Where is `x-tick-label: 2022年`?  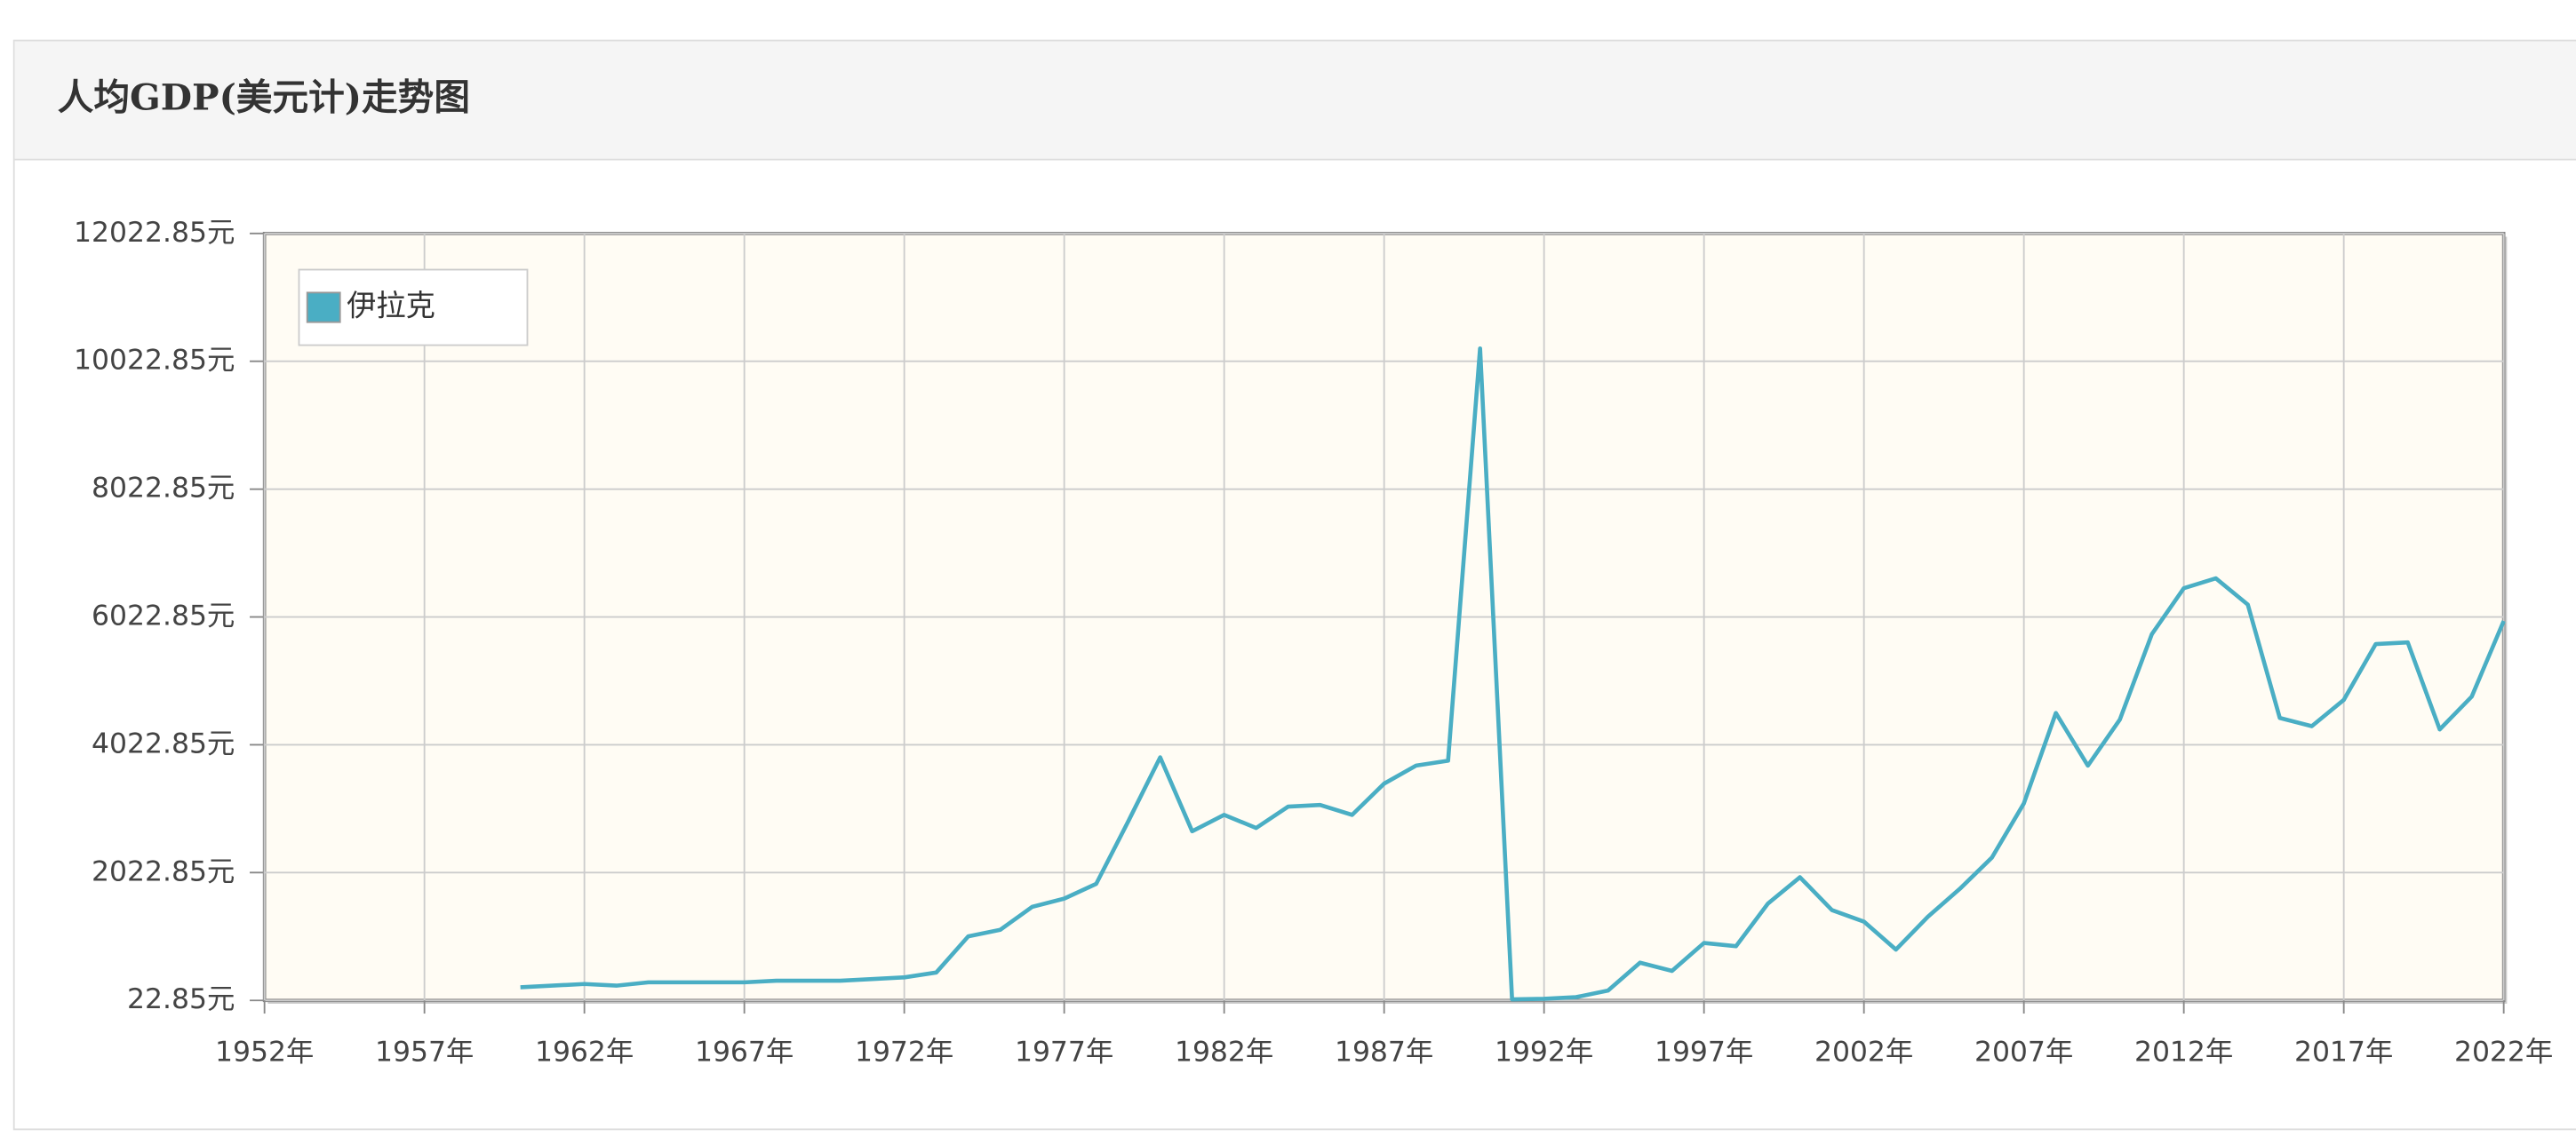
x-tick-label: 2022年 is located at coordinates (2503, 1052).